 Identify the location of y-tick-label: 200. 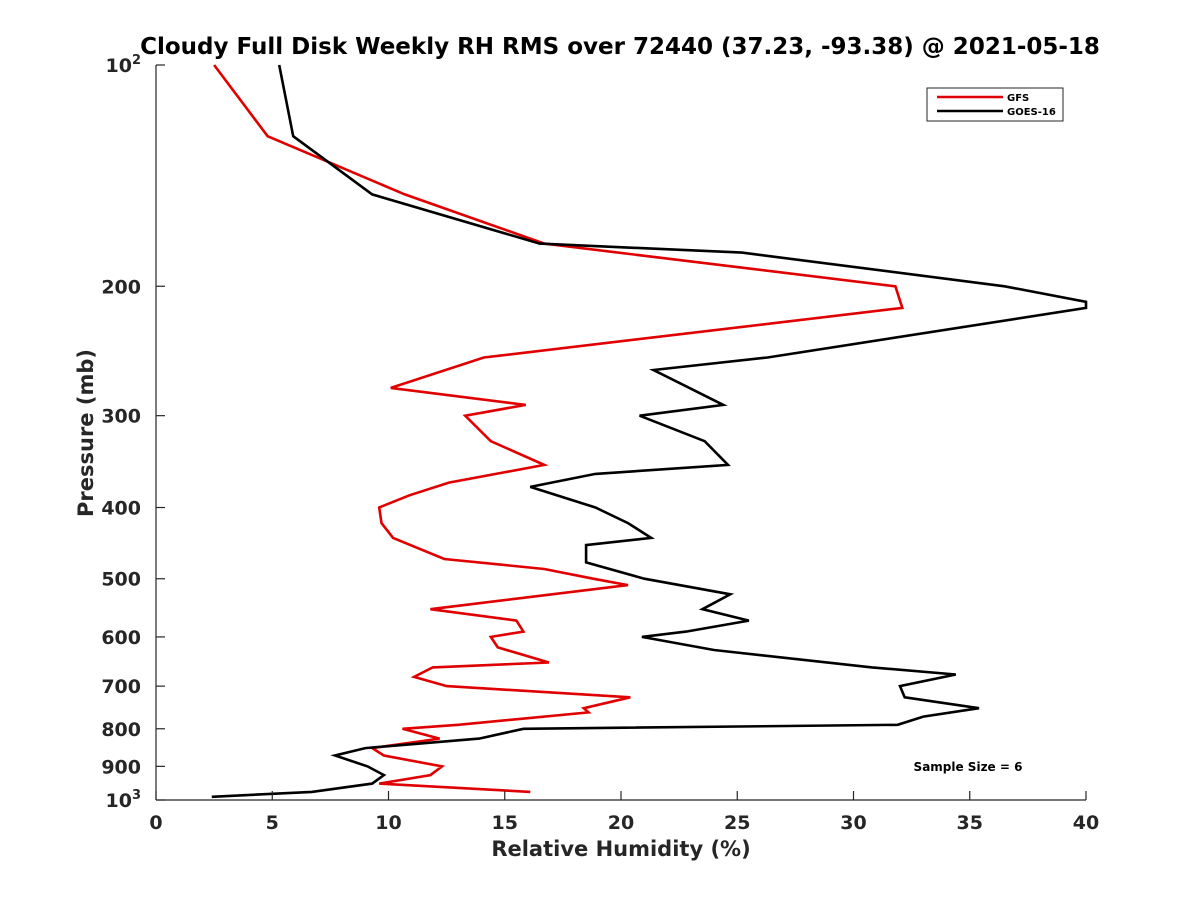
(121, 287).